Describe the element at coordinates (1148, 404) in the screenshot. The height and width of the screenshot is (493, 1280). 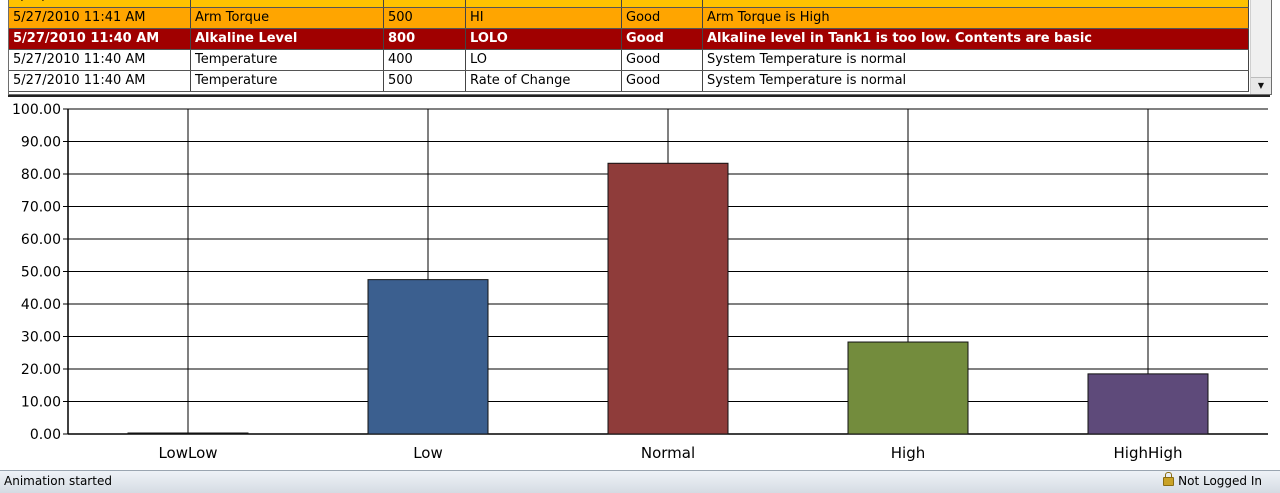
I see `bar-highhigh` at that location.